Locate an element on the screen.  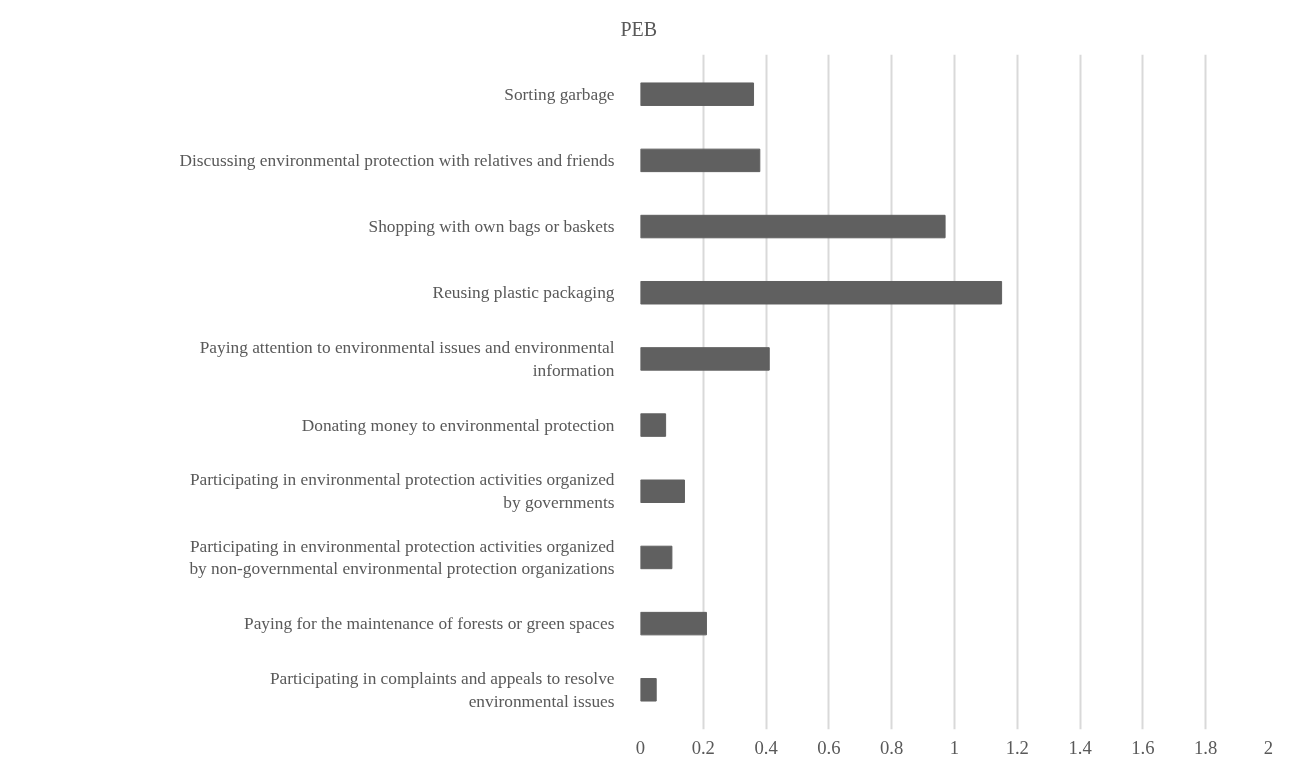
chart-title: PEB is located at coordinates (639, 28).